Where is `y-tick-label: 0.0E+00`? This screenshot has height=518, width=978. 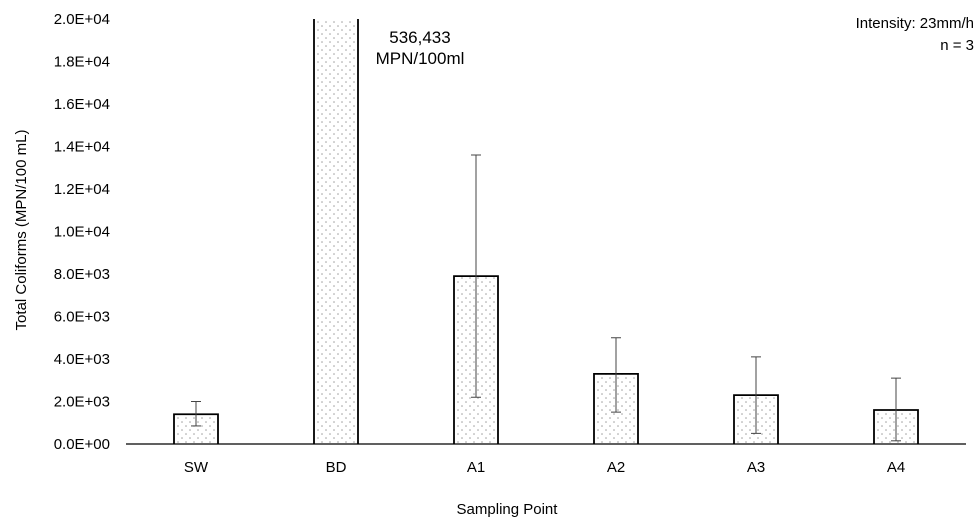
y-tick-label: 0.0E+00 is located at coordinates (82, 444).